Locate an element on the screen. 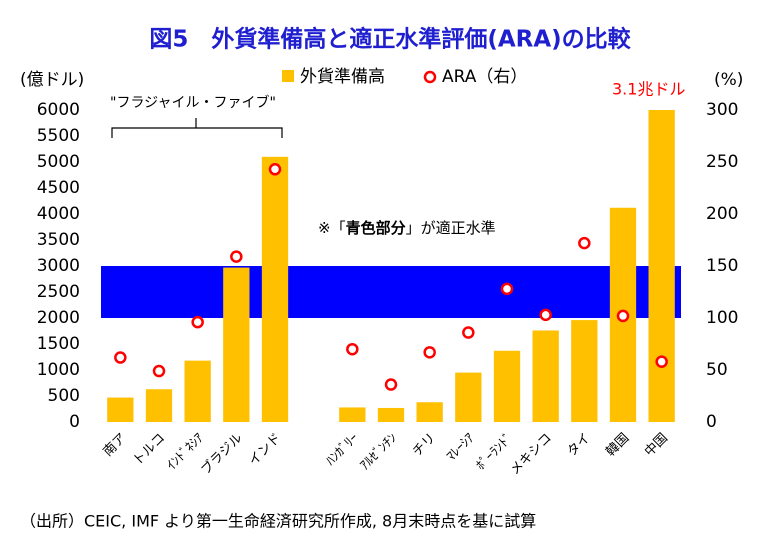  y-tick-label: 3500 is located at coordinates (58, 240).